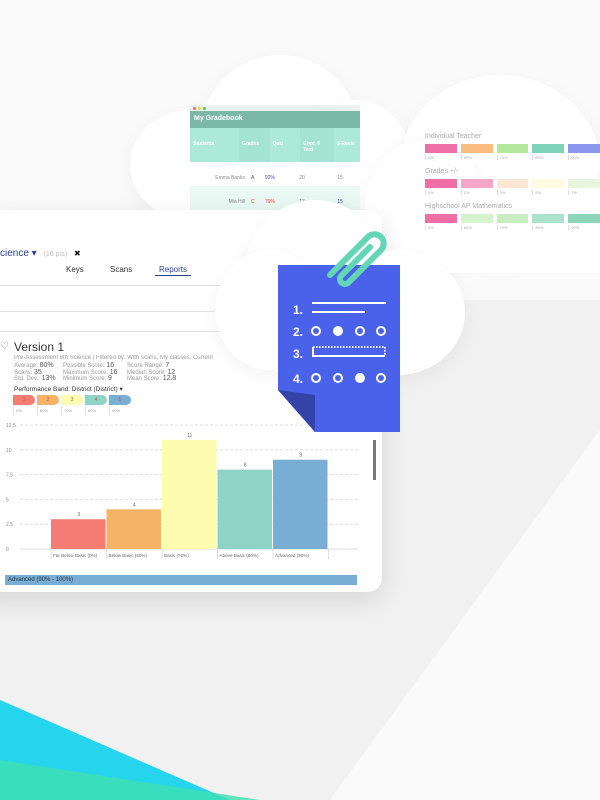  What do you see at coordinates (120, 405) in the screenshot?
I see `band-chip: 5 90%` at bounding box center [120, 405].